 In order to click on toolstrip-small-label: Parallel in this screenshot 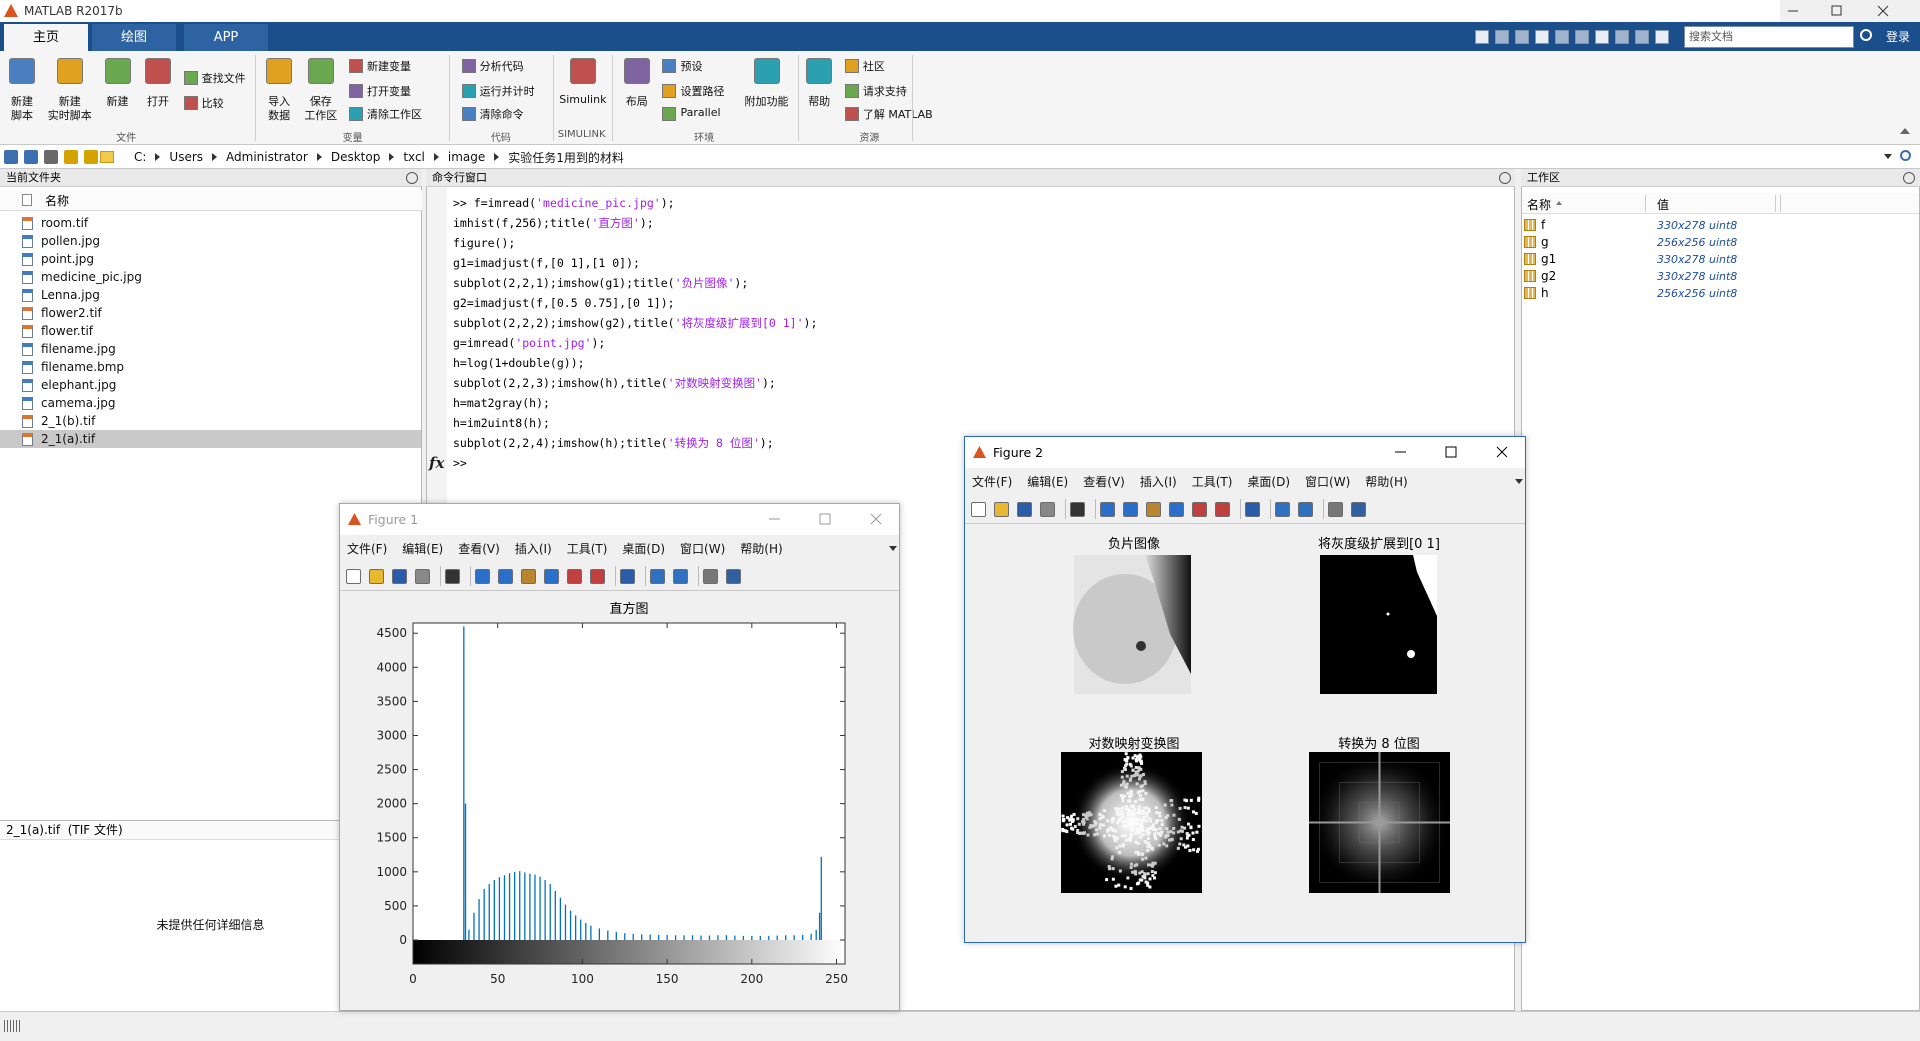, I will do `click(700, 112)`.